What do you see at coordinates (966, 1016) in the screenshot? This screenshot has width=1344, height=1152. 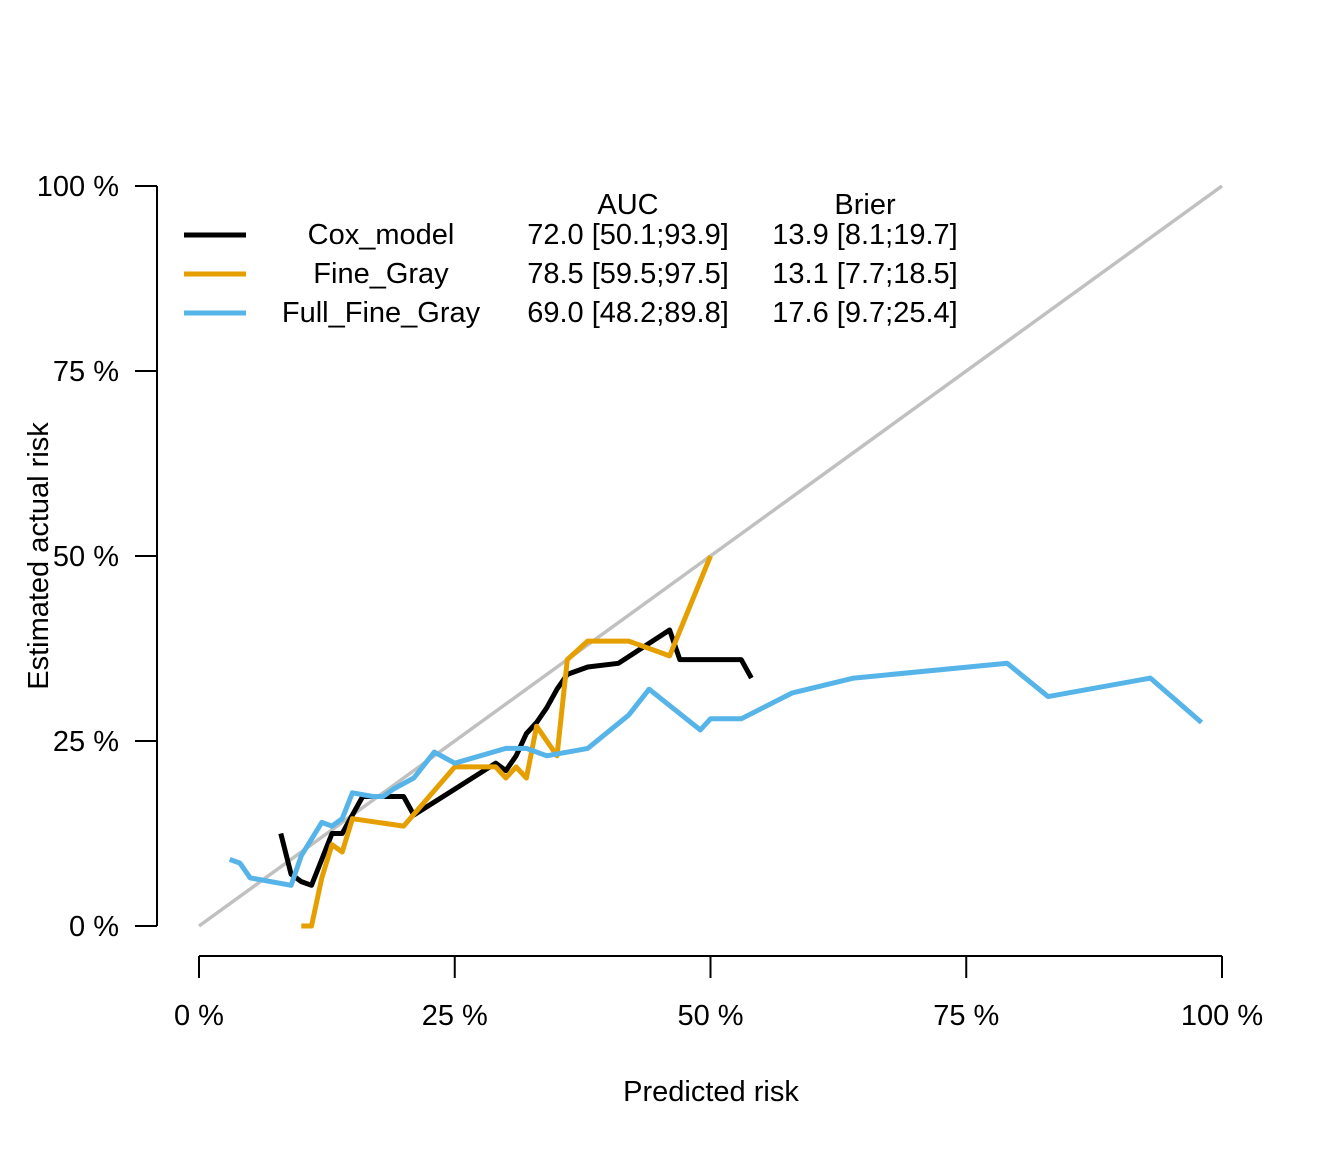 I see `x-tick-label: 75 %` at bounding box center [966, 1016].